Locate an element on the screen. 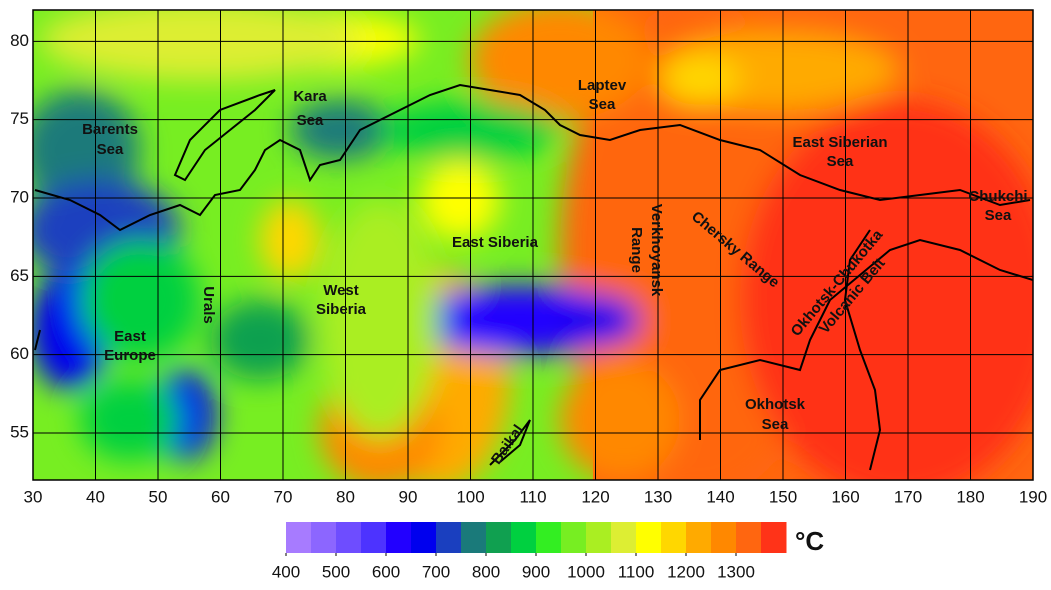  x-tick-label: 150 is located at coordinates (783, 496).